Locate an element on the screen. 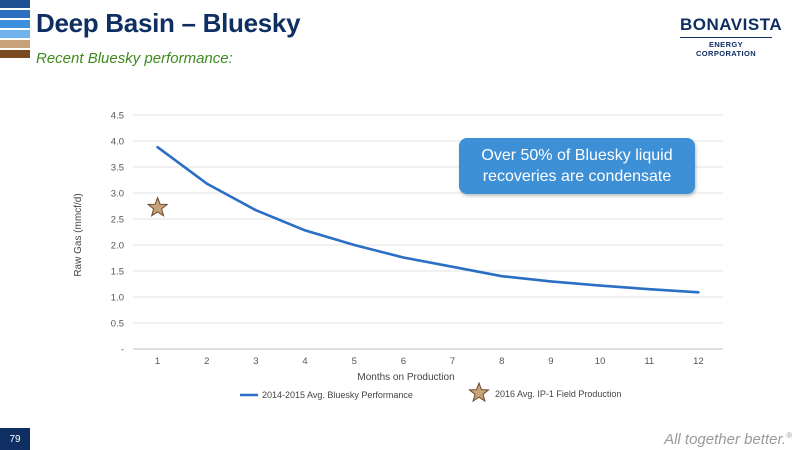  x-tick-label: 3 is located at coordinates (255, 361).